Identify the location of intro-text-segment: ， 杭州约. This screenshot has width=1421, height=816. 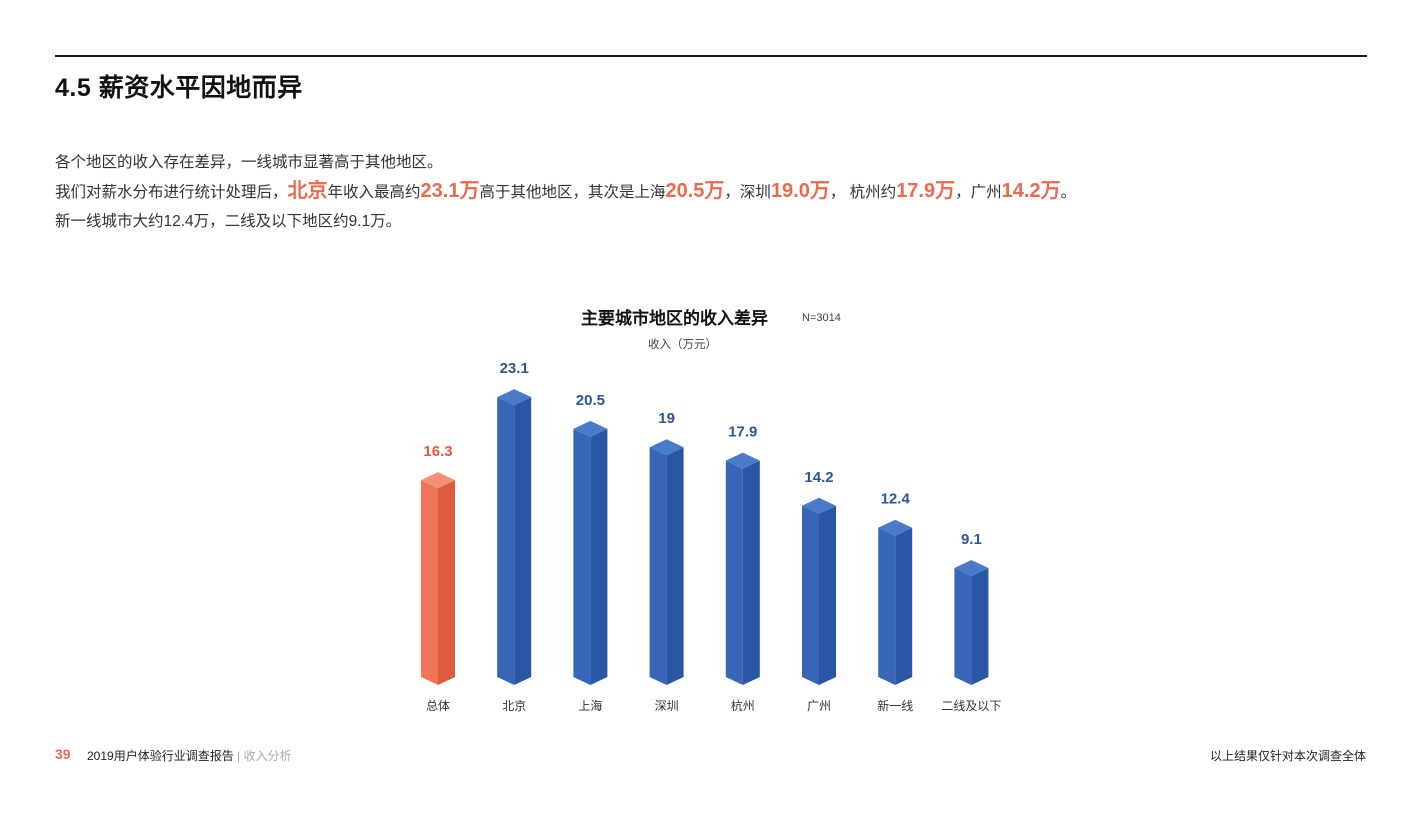
(863, 192).